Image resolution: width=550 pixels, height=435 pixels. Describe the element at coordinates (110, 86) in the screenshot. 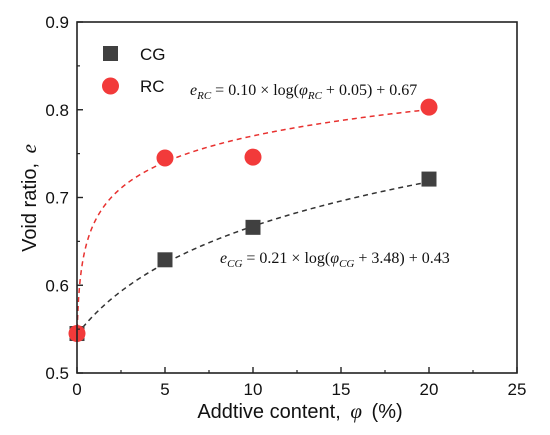

I see `legend-marker-rc` at that location.